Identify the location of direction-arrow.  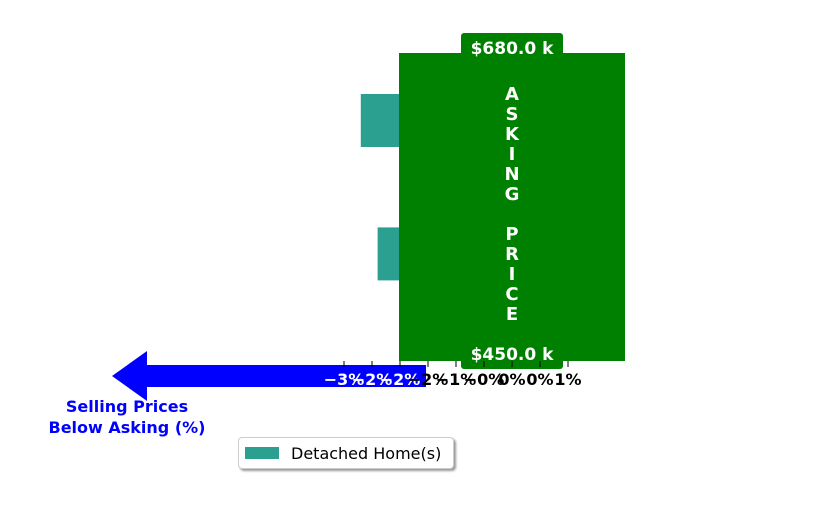
(269, 376).